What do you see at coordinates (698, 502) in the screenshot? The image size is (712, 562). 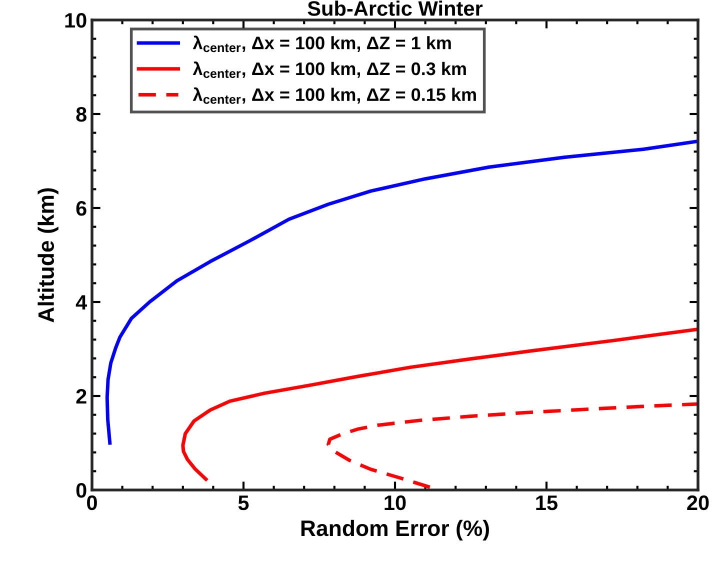 I see `x-tick-label: 20` at bounding box center [698, 502].